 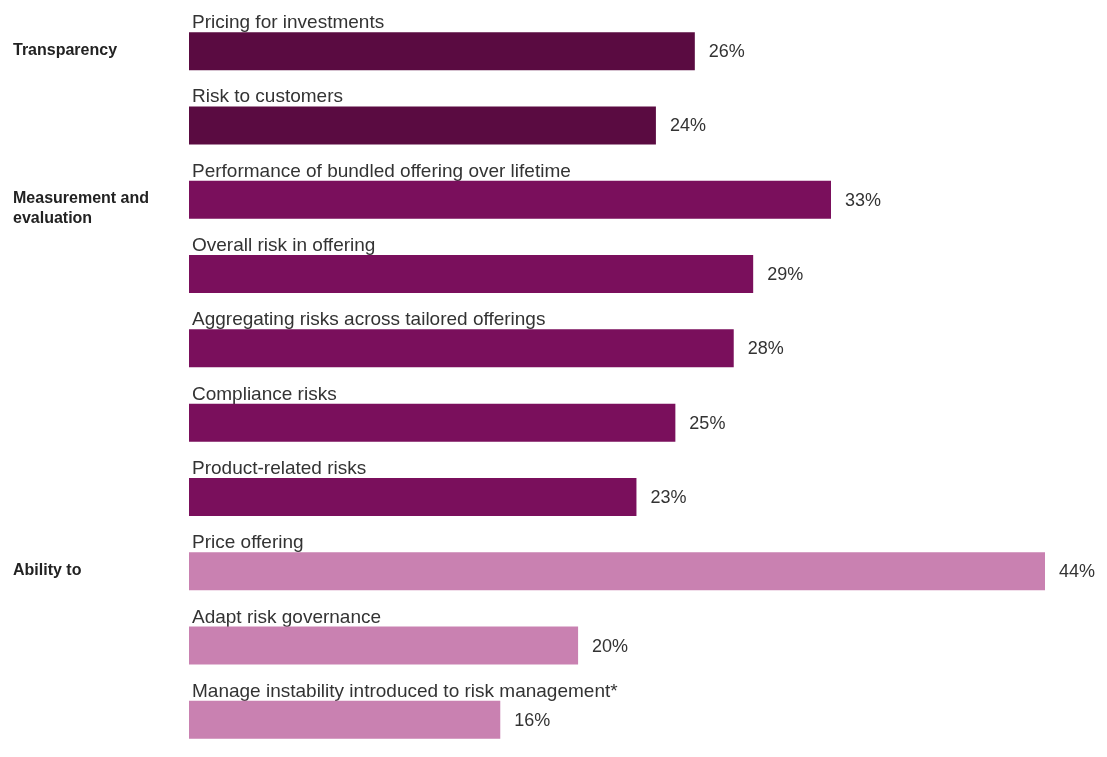 What do you see at coordinates (765, 348) in the screenshot?
I see `data-label: 28%` at bounding box center [765, 348].